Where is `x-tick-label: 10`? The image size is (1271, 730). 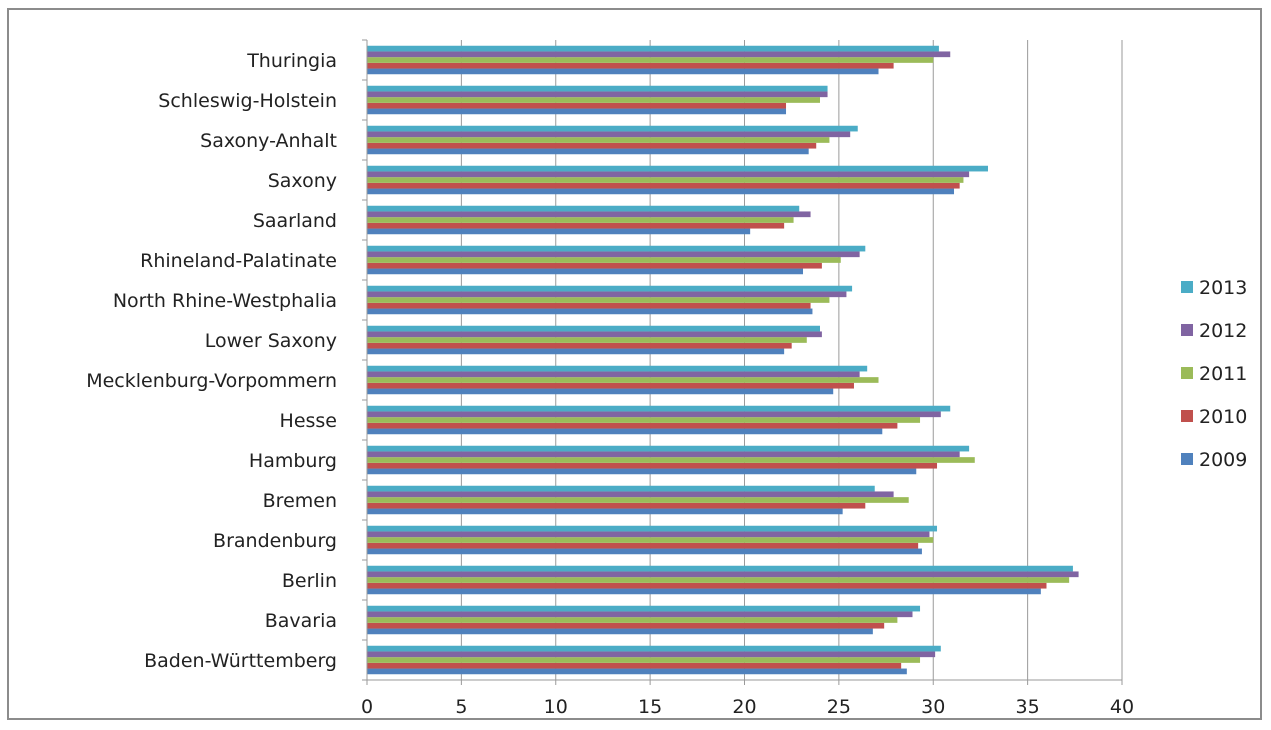 x-tick-label: 10 is located at coordinates (556, 707).